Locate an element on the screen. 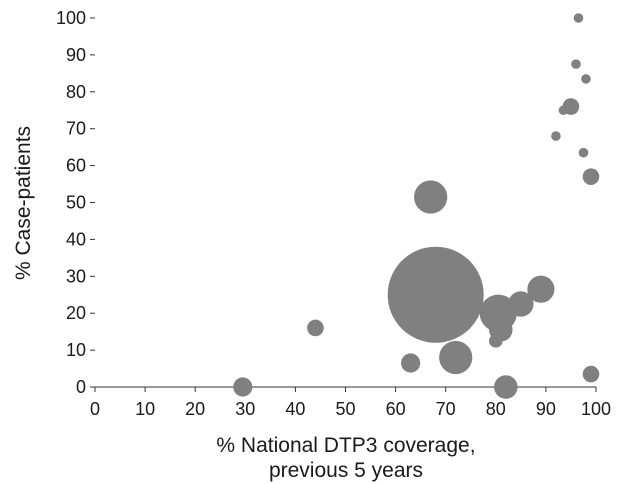 The image size is (618, 484). y-tick-label: 100 is located at coordinates (71, 18).